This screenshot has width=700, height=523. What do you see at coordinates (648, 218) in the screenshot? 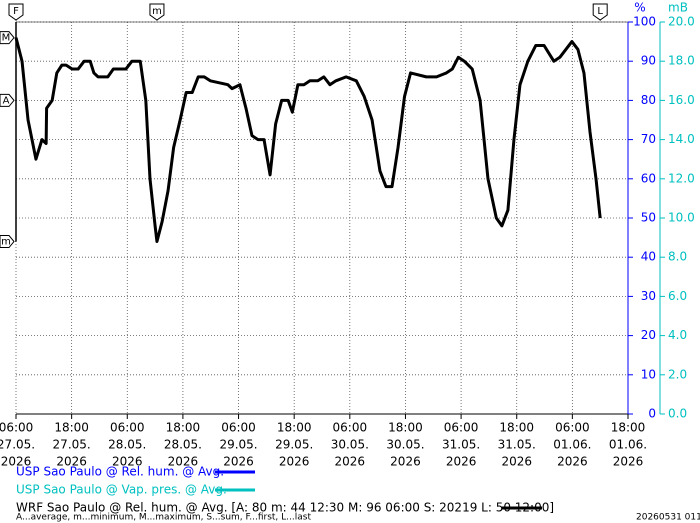
I see `y-tick-label: 50` at bounding box center [648, 218].